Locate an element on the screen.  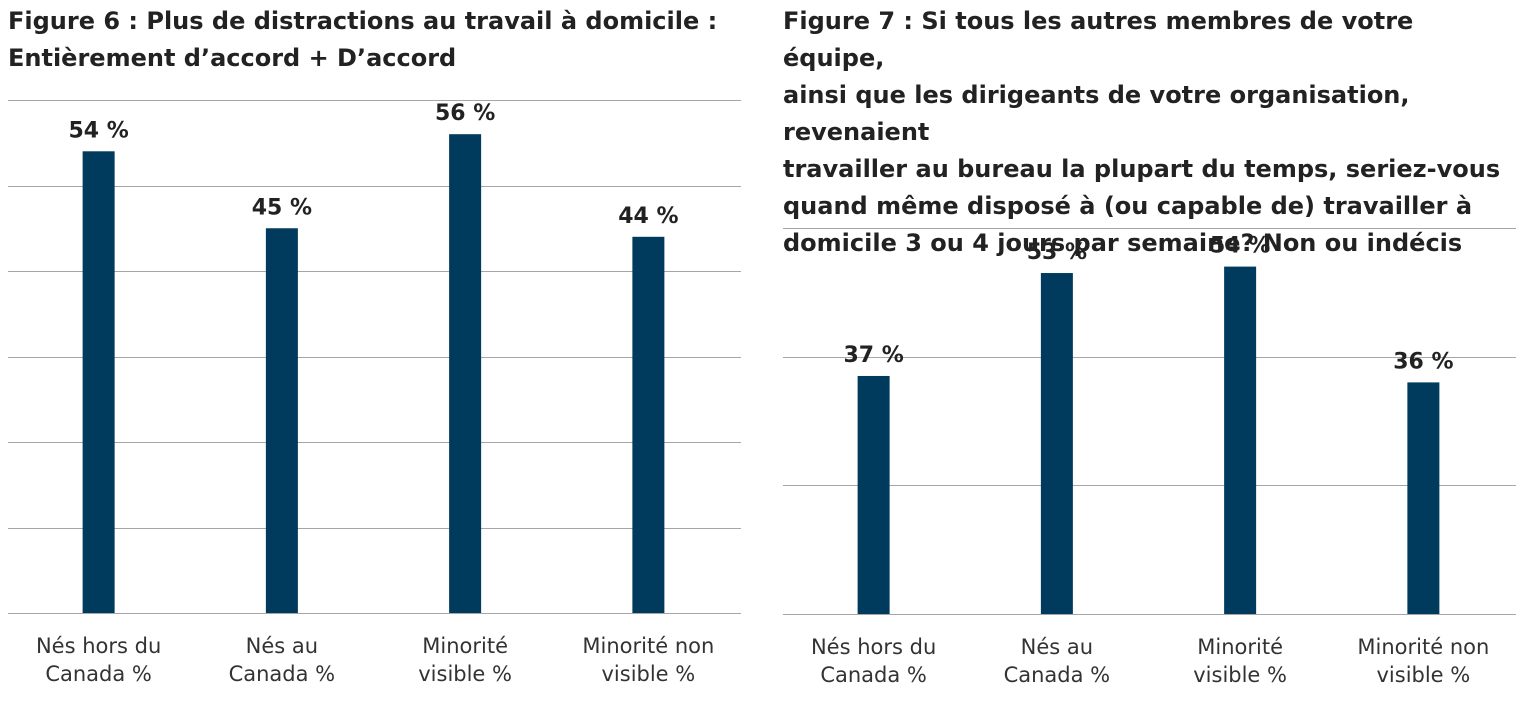
value-label: 53 % is located at coordinates (1057, 252).